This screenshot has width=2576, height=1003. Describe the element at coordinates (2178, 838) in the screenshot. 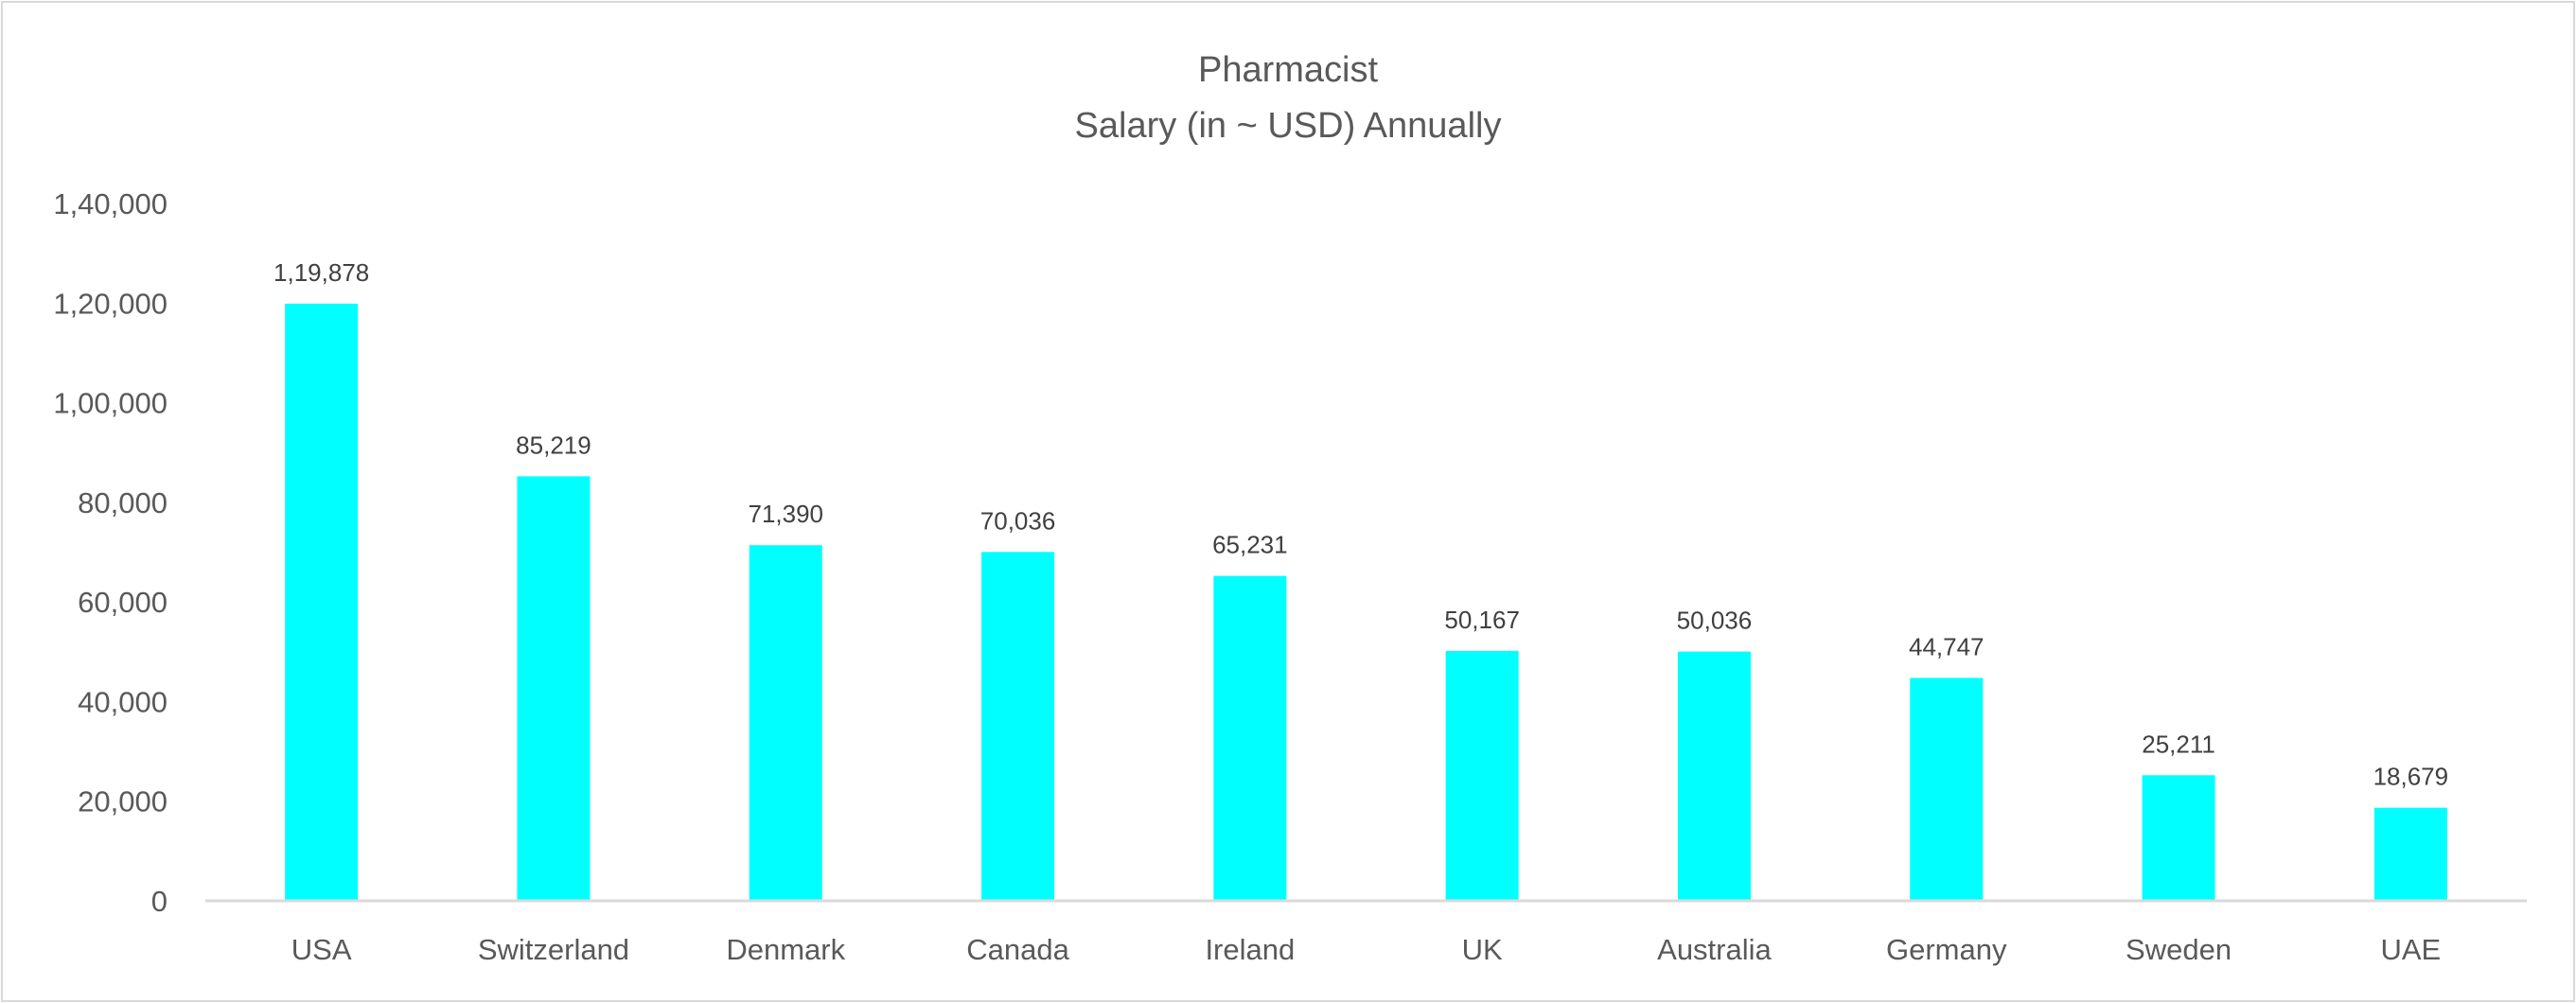

I see `bar-sweden` at that location.